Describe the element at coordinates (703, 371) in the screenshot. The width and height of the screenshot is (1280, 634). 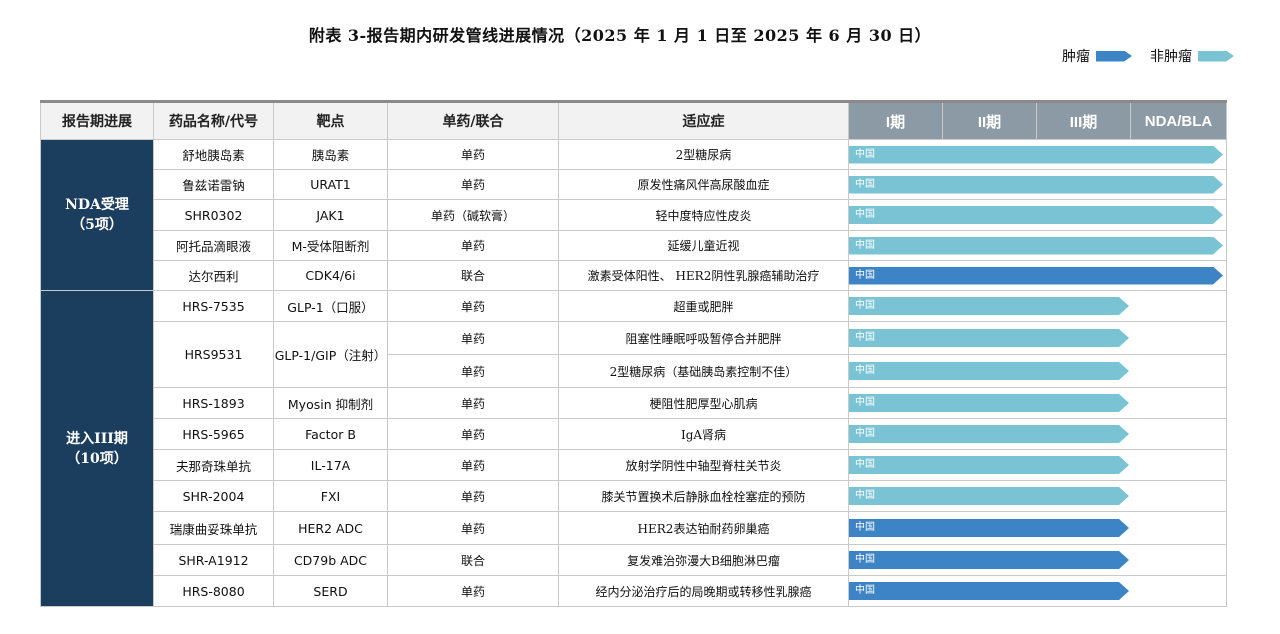
I see `indication-cell: 2型糖尿病（基础胰岛素控制不佳）` at that location.